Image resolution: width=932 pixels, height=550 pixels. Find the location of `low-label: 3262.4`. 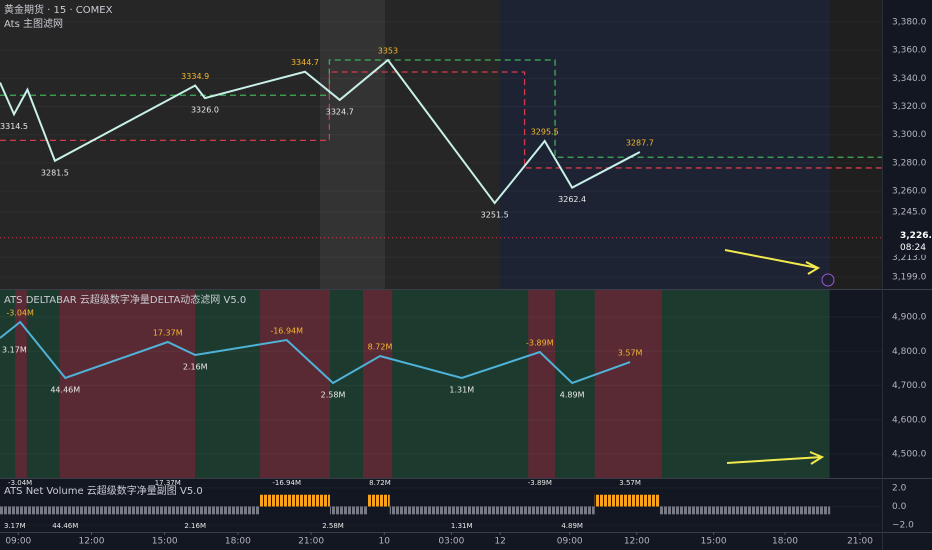

low-label: 3262.4 is located at coordinates (572, 199).